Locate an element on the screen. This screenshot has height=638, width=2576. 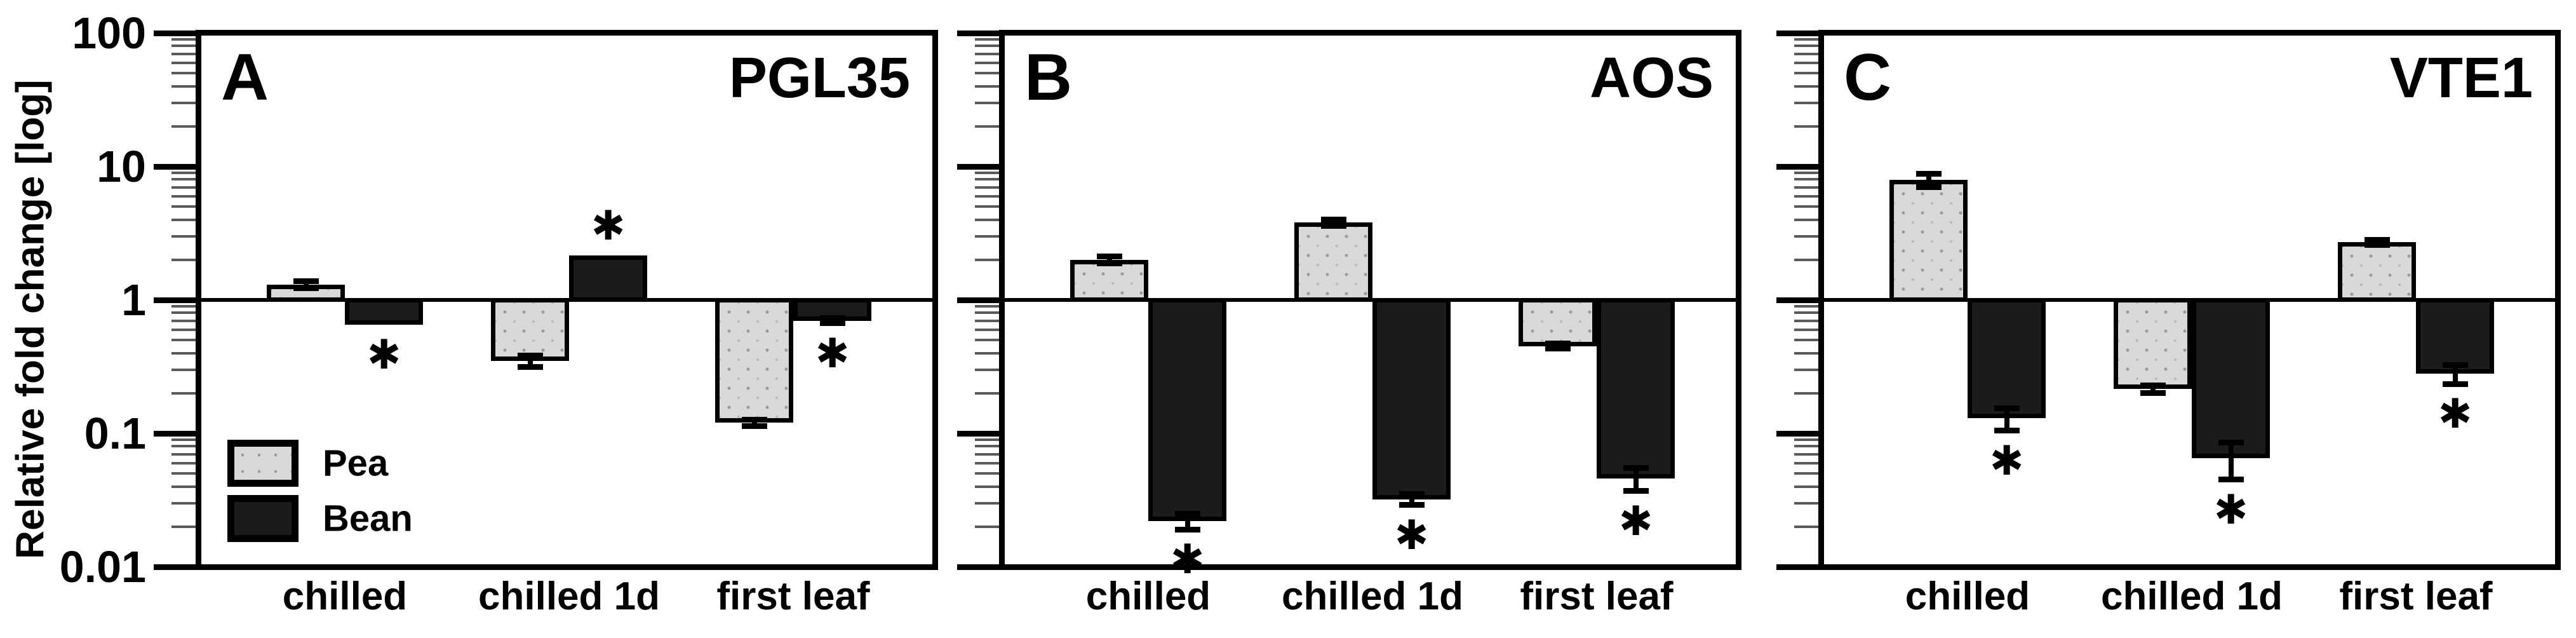
y-tick-label: 0.01 is located at coordinates (102, 567).